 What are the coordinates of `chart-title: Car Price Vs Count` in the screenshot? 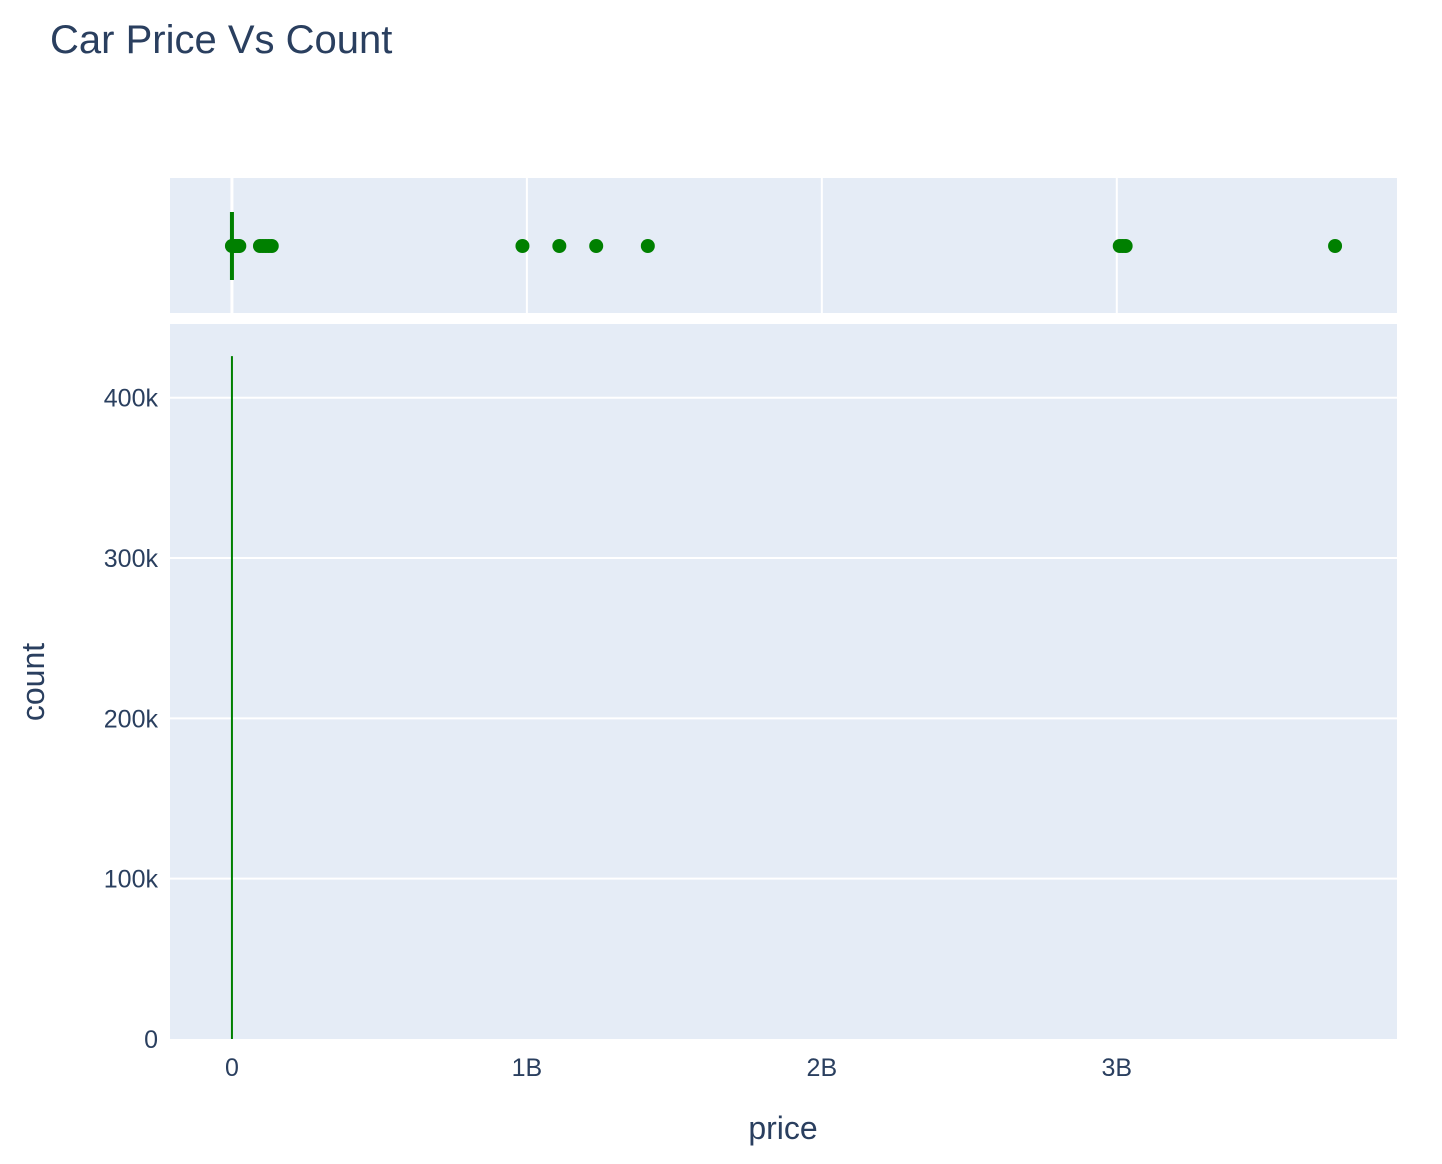 It's located at (221, 40).